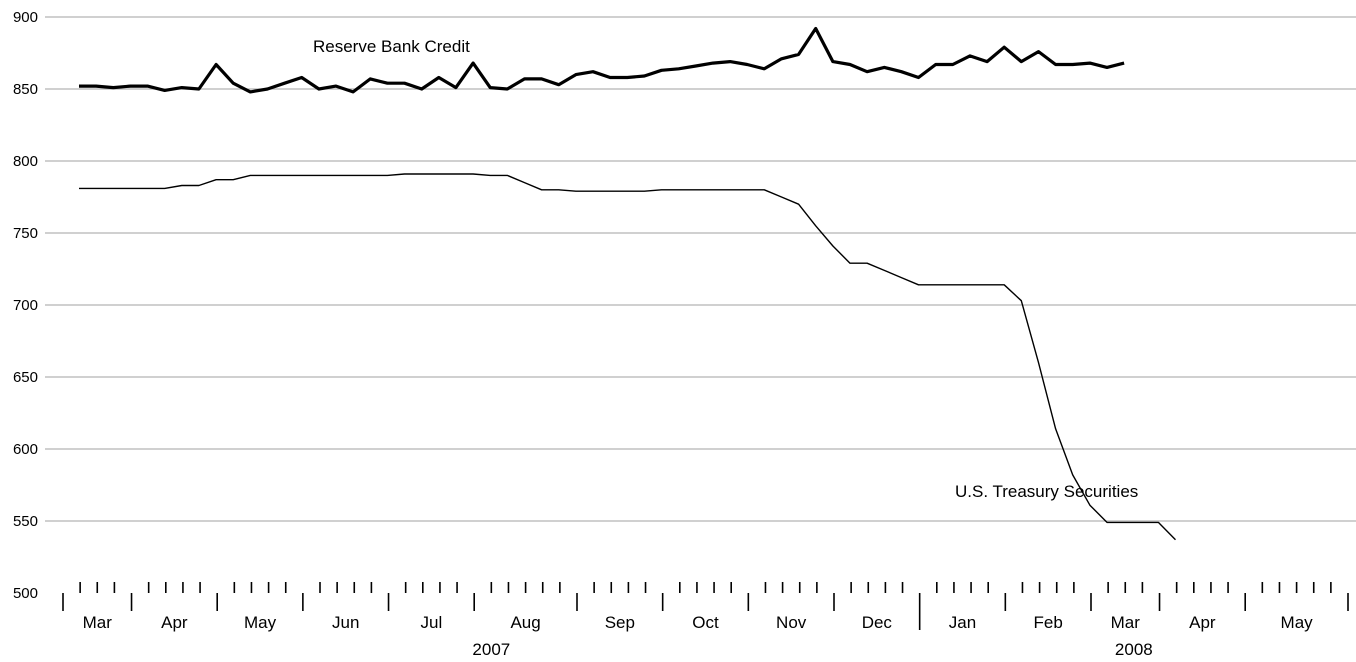 Image resolution: width=1356 pixels, height=662 pixels. Describe the element at coordinates (1046, 491) in the screenshot. I see `annotation-us-treasury-securities: U.S. Treasury Securities` at that location.